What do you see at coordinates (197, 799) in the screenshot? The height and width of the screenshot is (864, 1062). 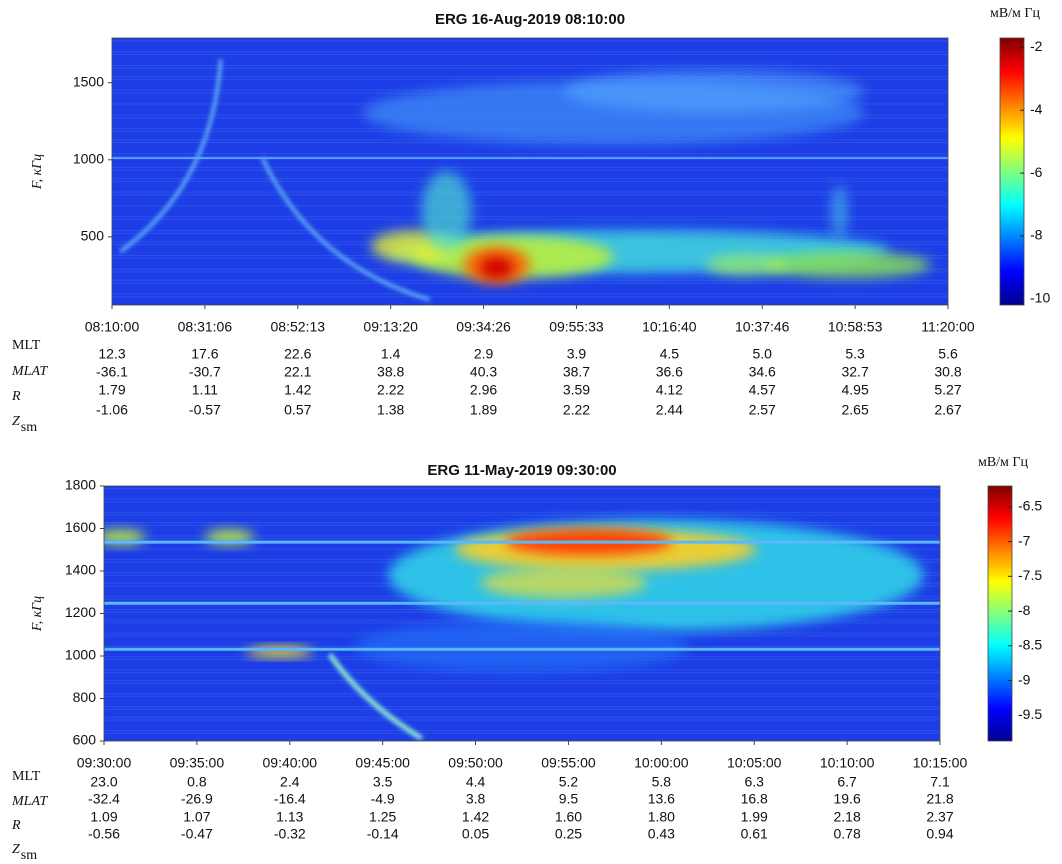 I see `ephemeris-value: -26.9` at bounding box center [197, 799].